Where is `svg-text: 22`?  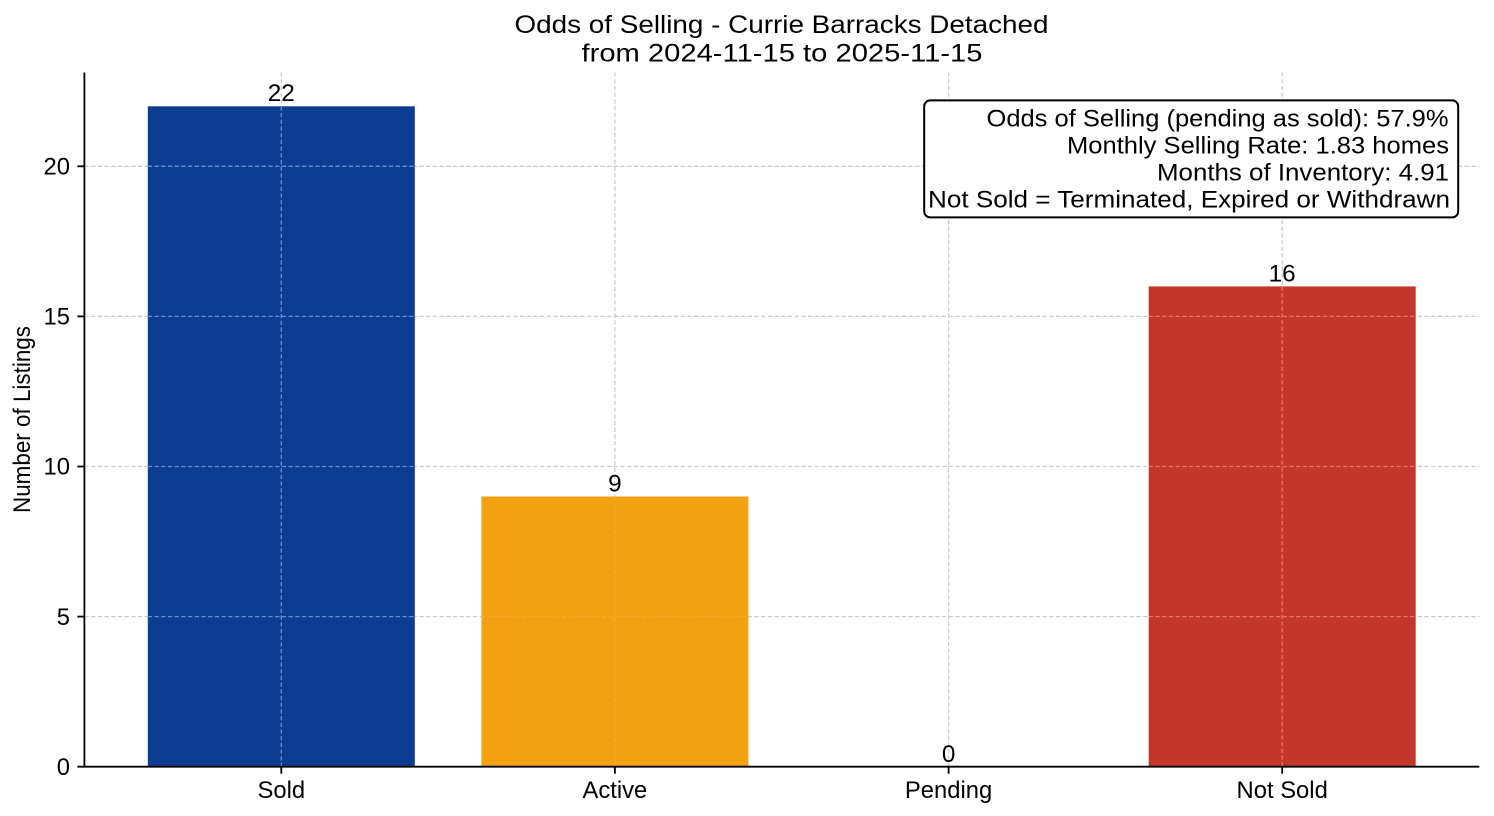
svg-text: 22 is located at coordinates (281, 93).